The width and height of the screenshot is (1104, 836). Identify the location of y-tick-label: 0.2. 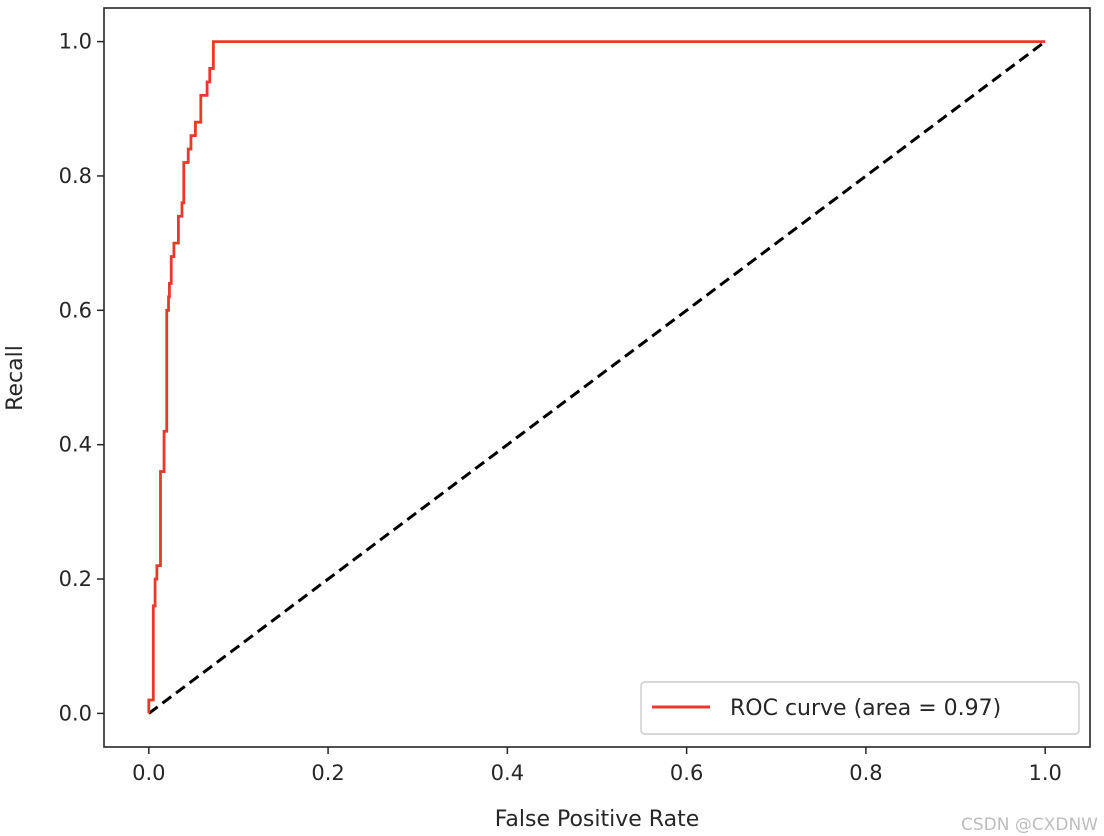
(75, 579).